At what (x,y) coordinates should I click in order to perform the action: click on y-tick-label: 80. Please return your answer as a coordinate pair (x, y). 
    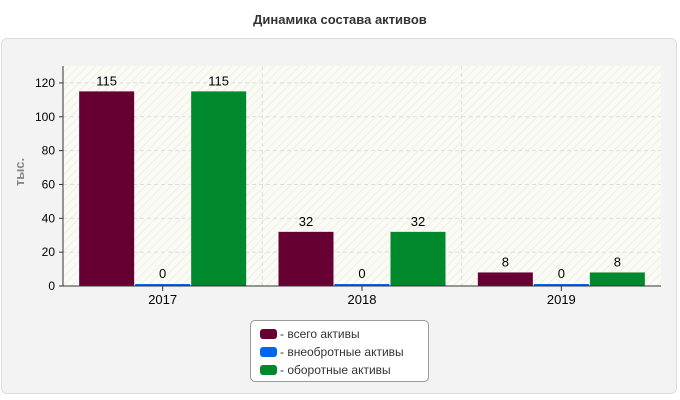
    Looking at the image, I should click on (49, 151).